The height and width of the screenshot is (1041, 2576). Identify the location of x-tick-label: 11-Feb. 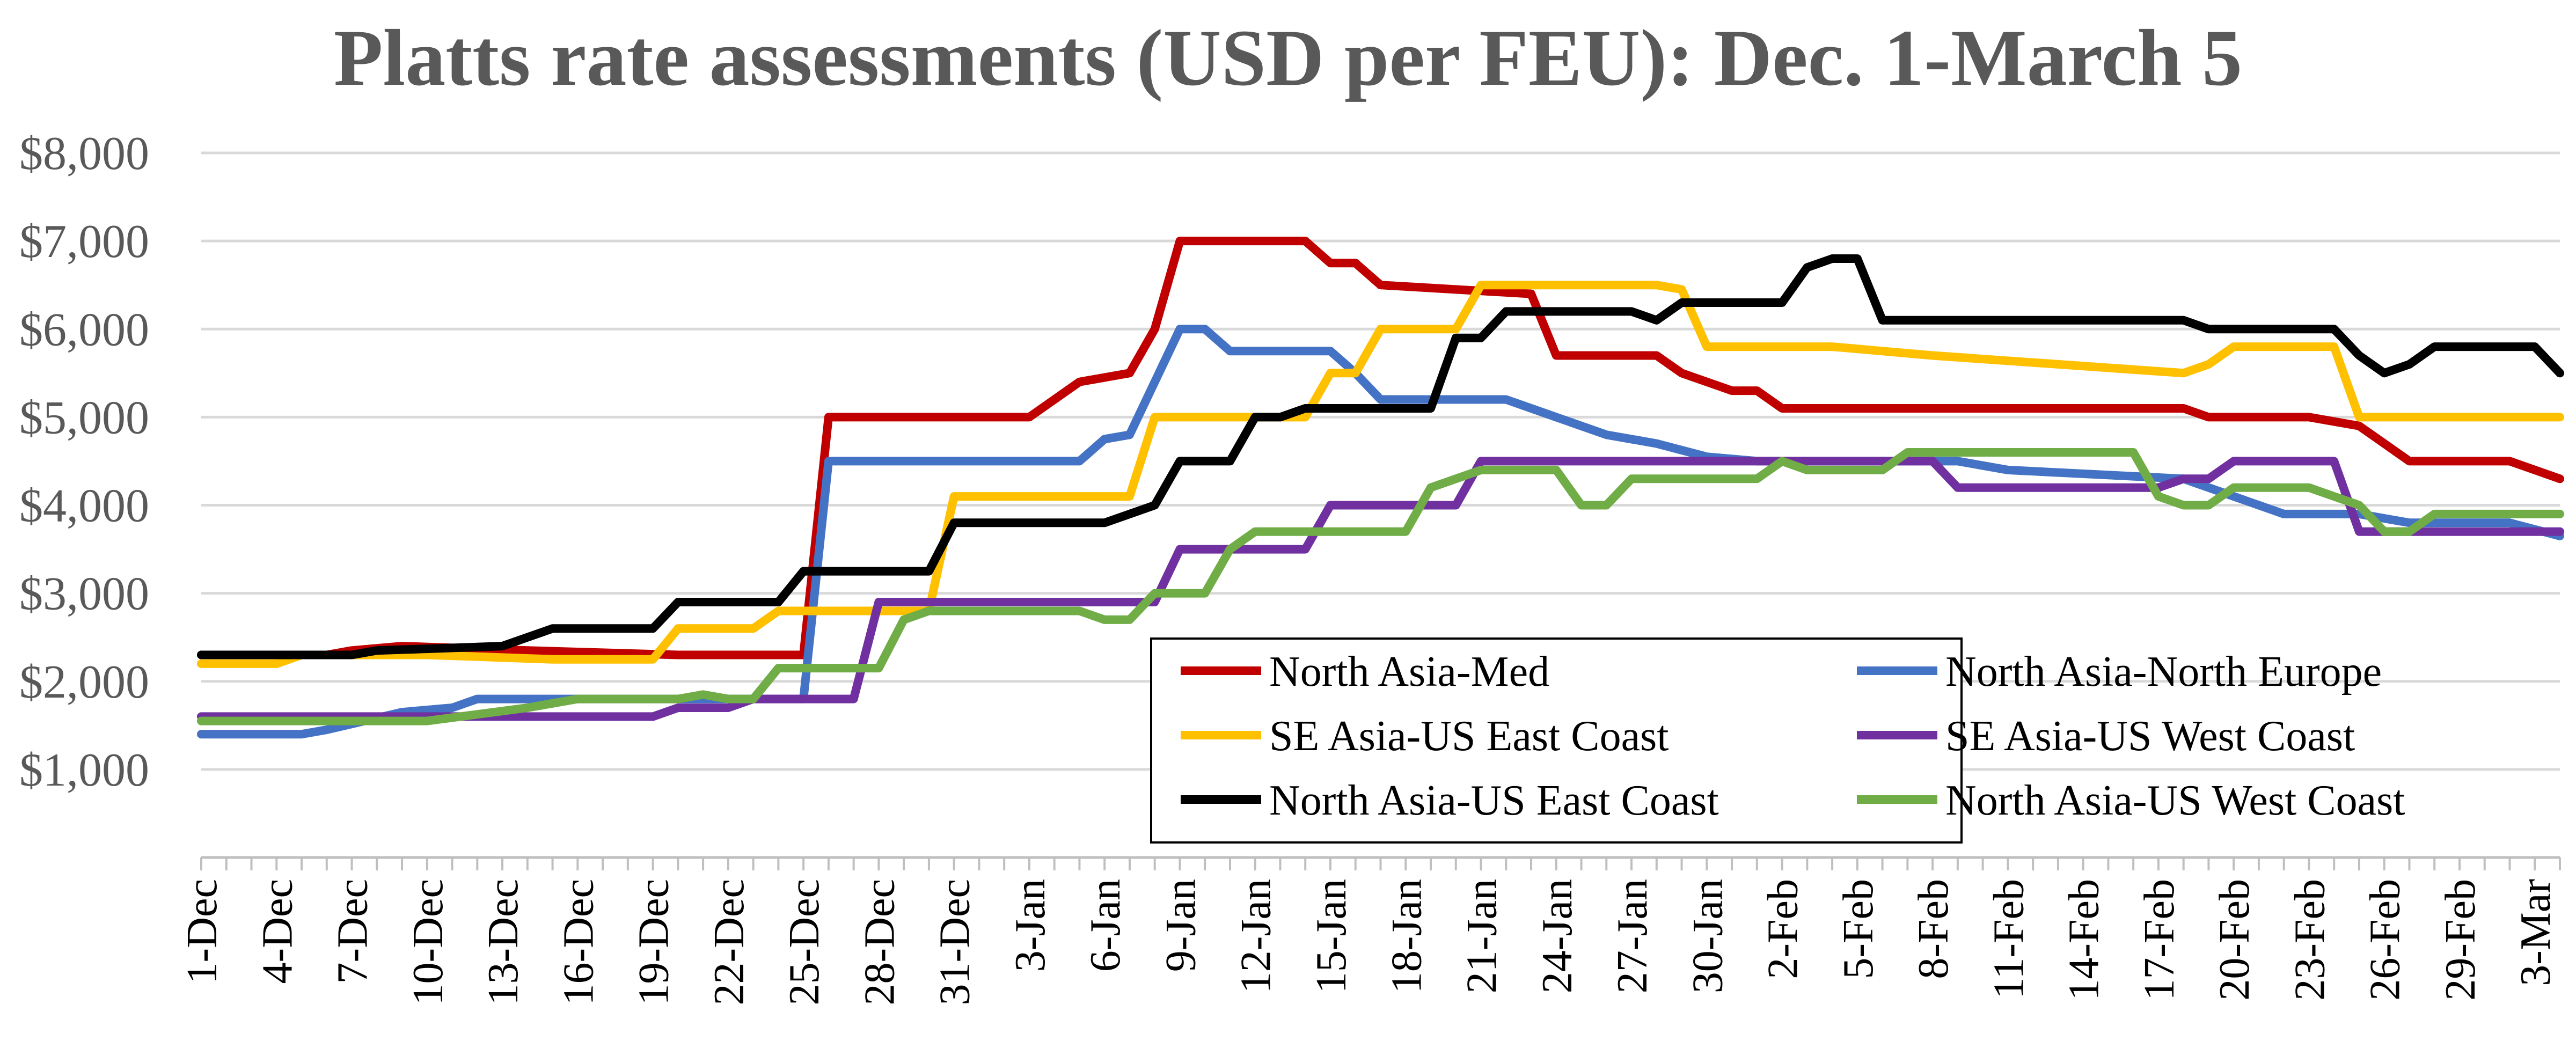
(2008, 939).